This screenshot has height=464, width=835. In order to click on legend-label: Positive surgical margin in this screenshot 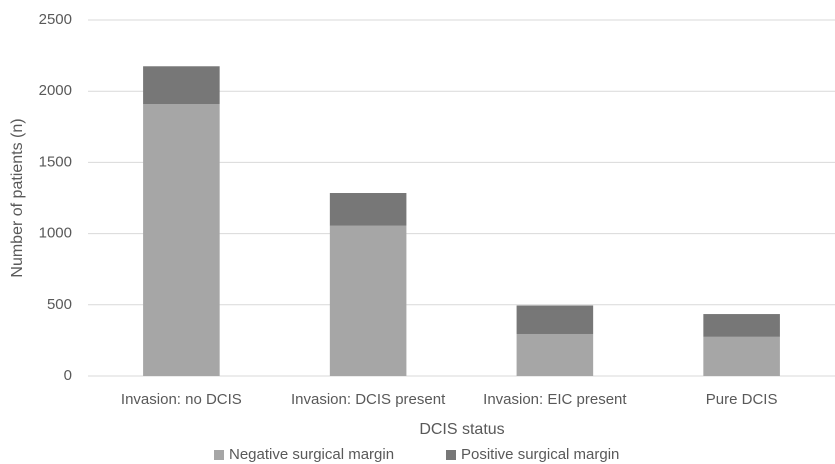, I will do `click(540, 454)`.